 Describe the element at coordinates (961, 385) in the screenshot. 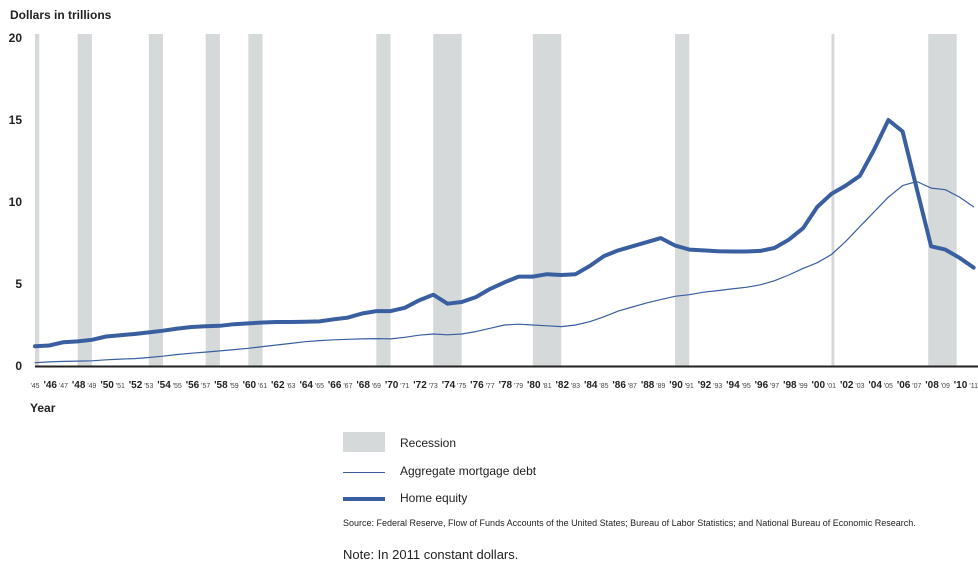

I see `x-tick-label: '10` at that location.